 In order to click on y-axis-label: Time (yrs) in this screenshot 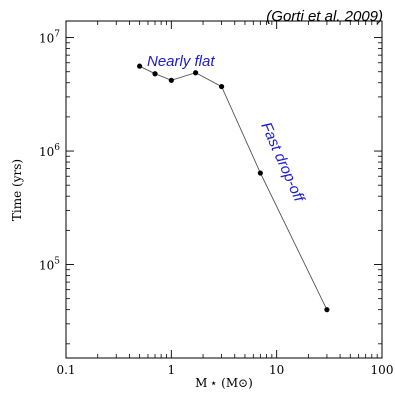, I will do `click(17, 190)`.